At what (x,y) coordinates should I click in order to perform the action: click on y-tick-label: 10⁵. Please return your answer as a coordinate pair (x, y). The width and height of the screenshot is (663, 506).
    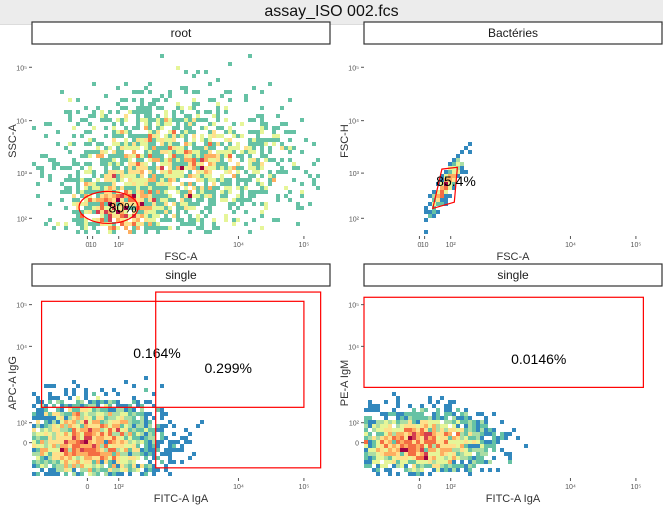
    Looking at the image, I should click on (21, 68).